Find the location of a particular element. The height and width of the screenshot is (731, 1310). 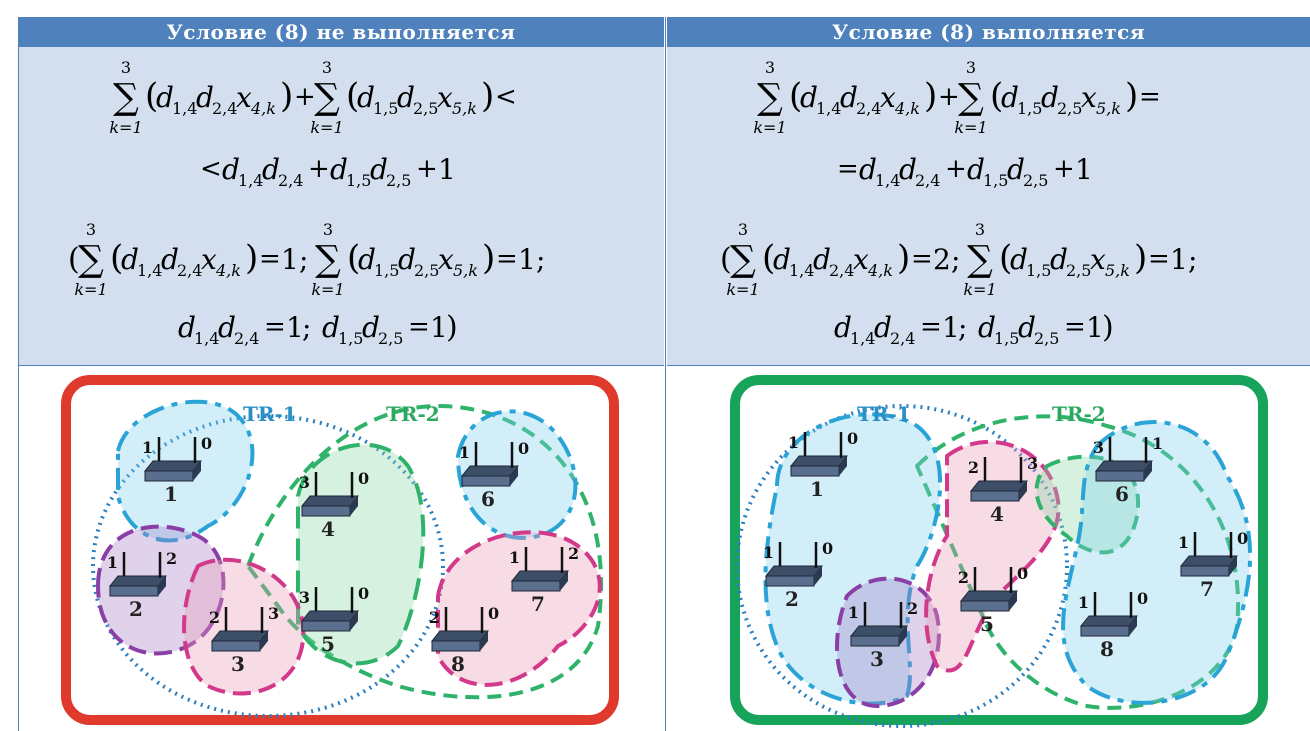

router-icon: 1 2 3 is located at coordinates (883, 635).